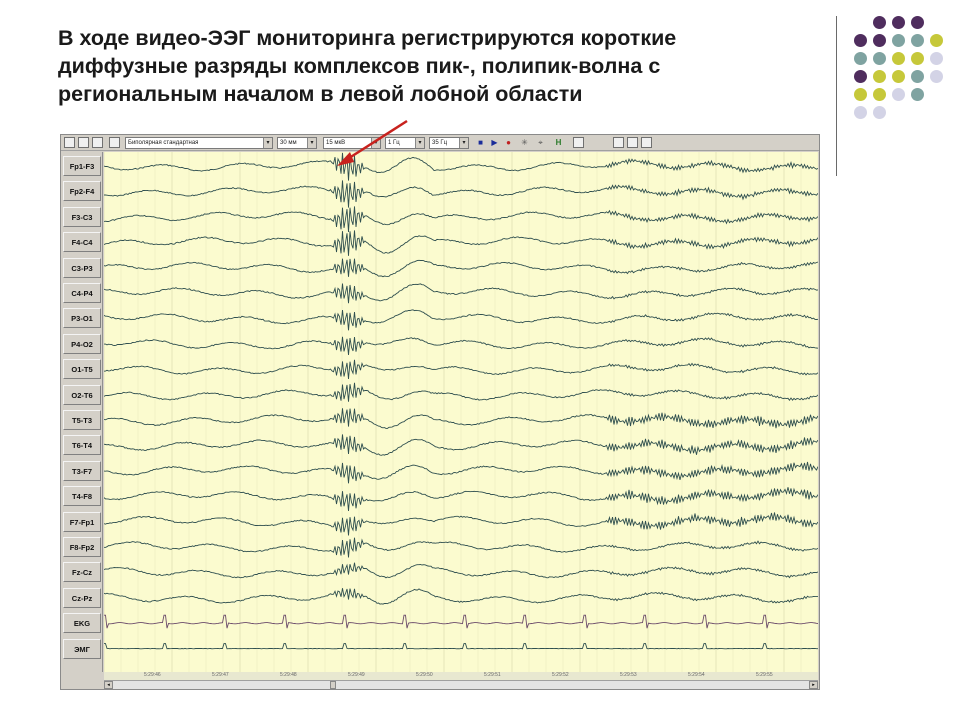 This screenshot has height=720, width=960. Describe the element at coordinates (82, 369) in the screenshot. I see `channel-label: O1-T5` at that location.